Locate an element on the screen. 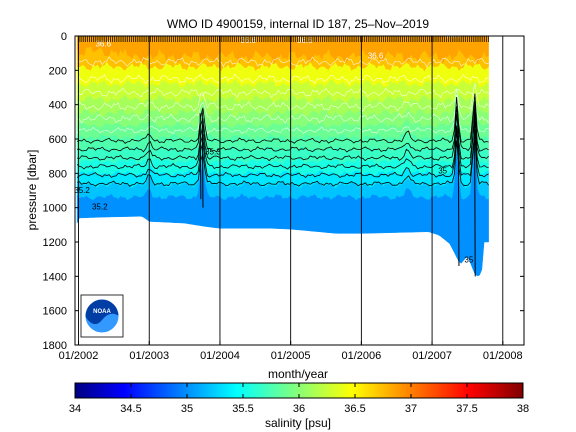 Image resolution: width=576 pixels, height=432 pixels. colorbar-tick-label: 34 is located at coordinates (75, 409).